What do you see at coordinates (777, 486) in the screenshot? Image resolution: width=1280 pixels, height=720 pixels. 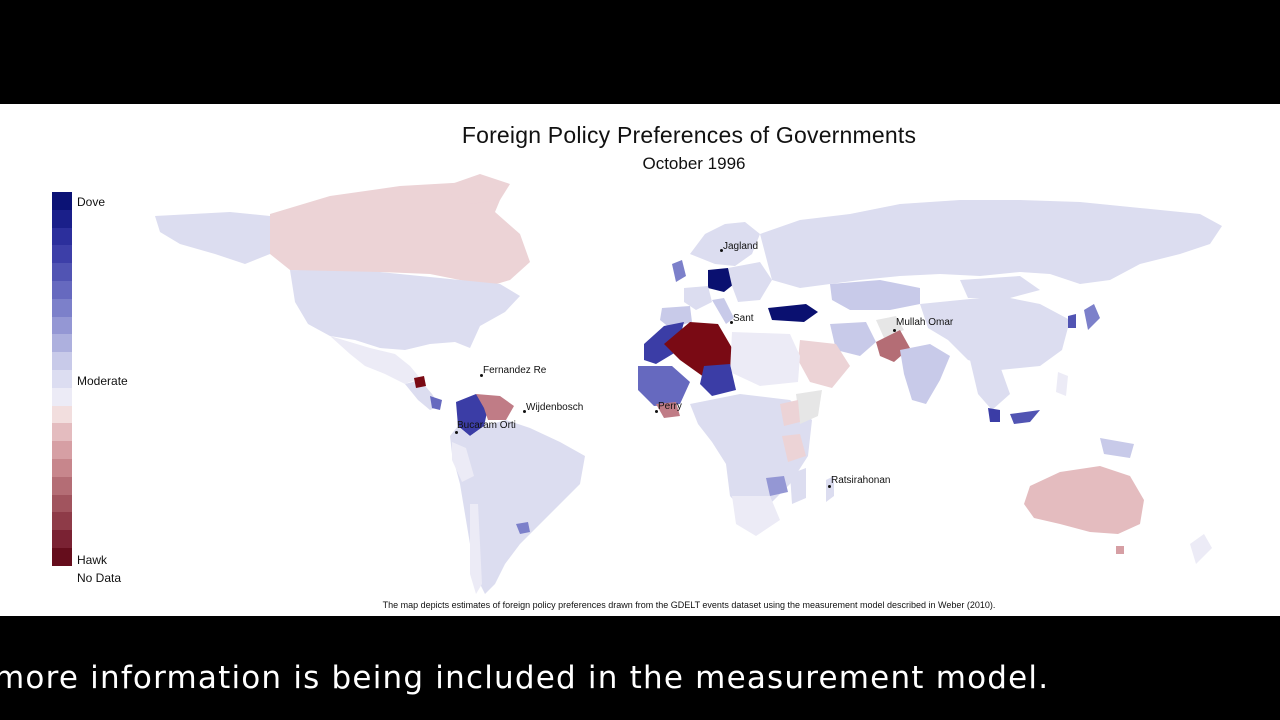 I see `region-zimbabwe` at bounding box center [777, 486].